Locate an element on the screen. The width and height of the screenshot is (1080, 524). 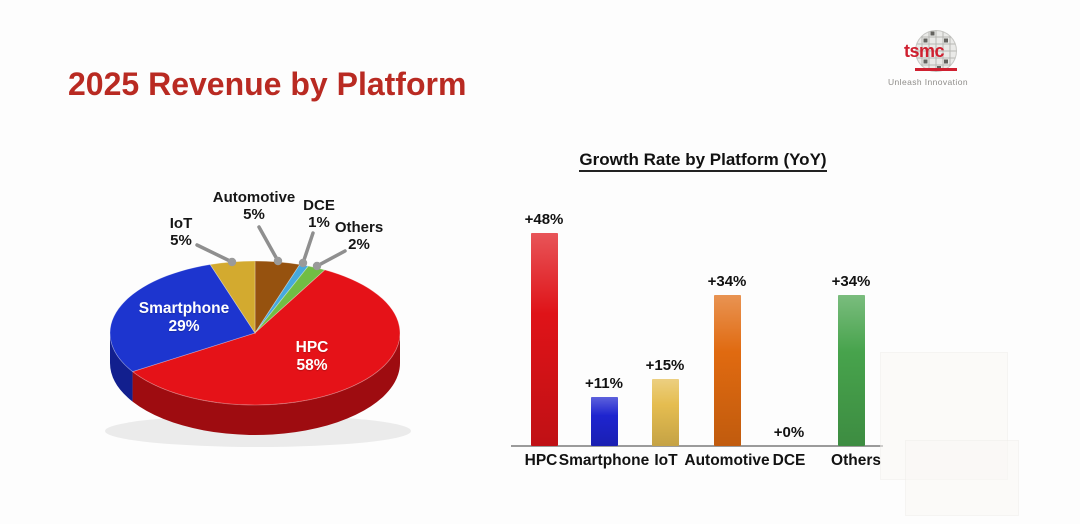
bar-value-label-automotive: +34% is located at coordinates (727, 281).